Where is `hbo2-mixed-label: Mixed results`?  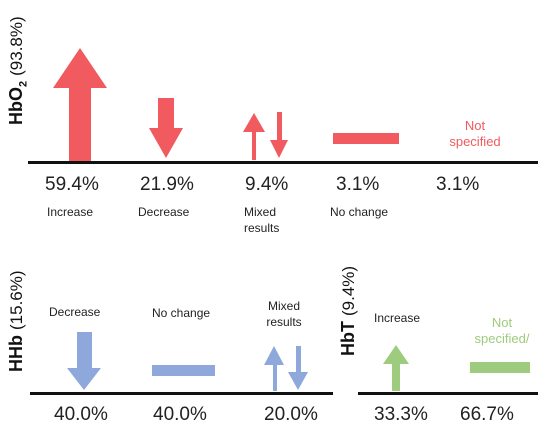
hbo2-mixed-label: Mixed results is located at coordinates (261, 220).